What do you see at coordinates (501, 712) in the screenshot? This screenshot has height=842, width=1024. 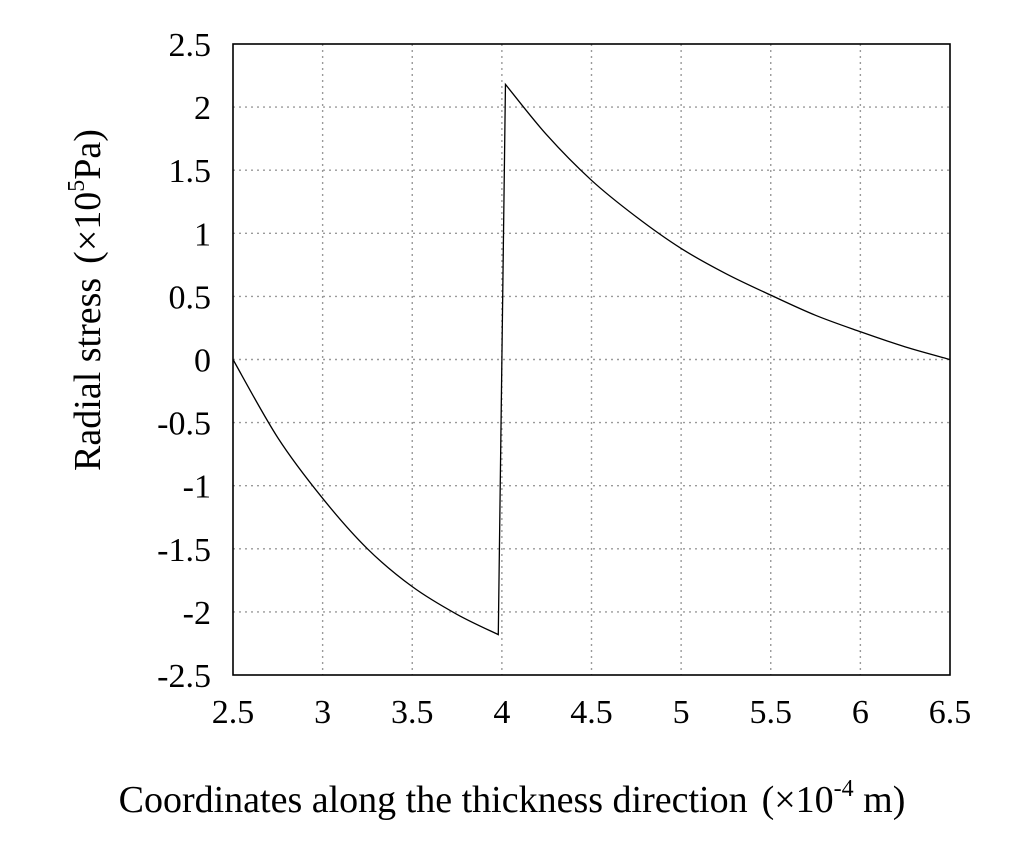 I see `x-tick-label: 4` at bounding box center [501, 712].